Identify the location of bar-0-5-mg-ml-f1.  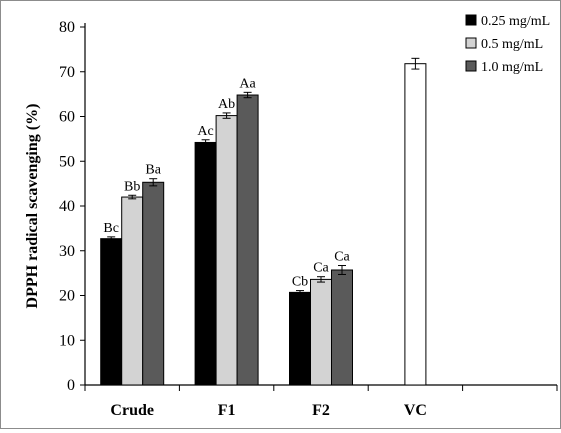
(226, 250).